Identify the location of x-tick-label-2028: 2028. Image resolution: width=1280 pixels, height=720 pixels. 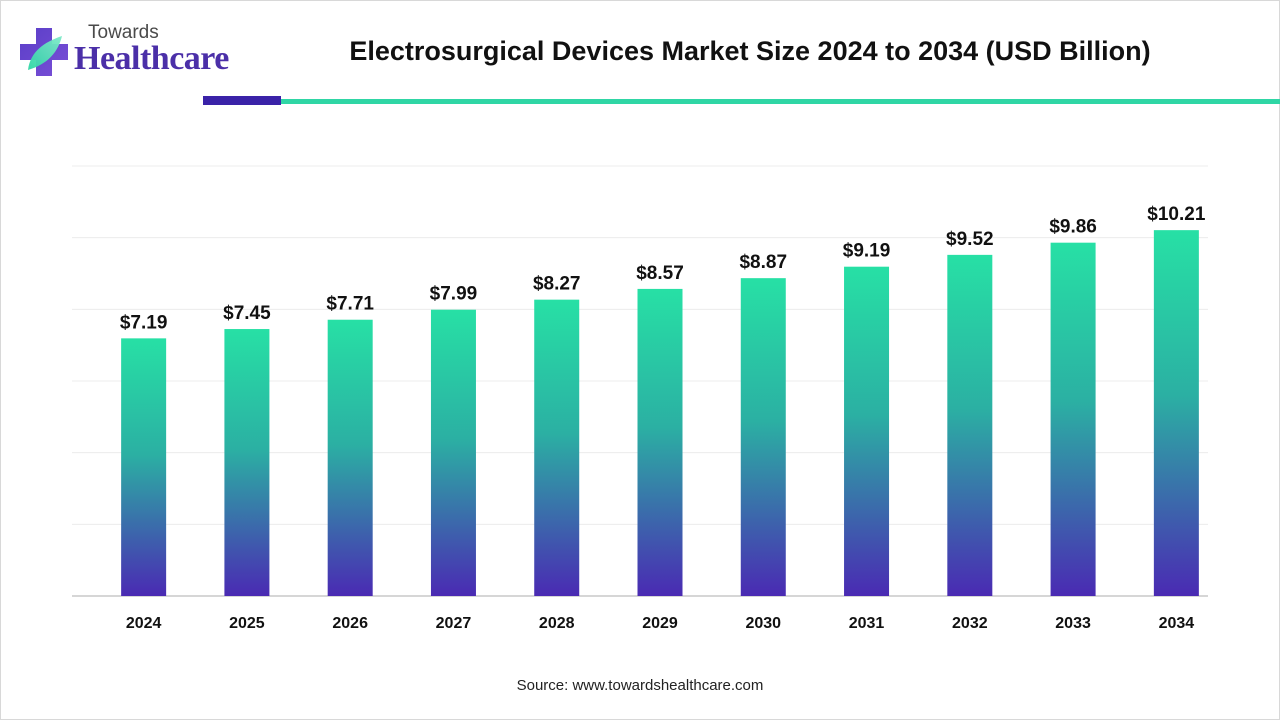
(557, 623).